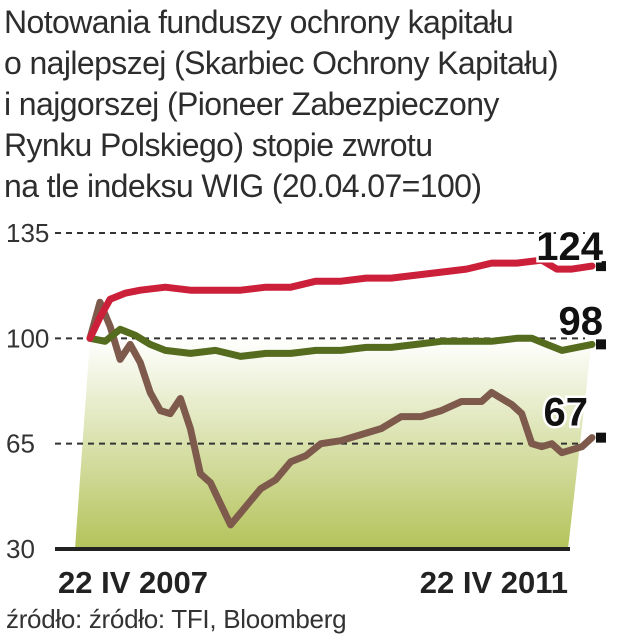 The height and width of the screenshot is (640, 623). What do you see at coordinates (27, 338) in the screenshot?
I see `y-tick-label: 100` at bounding box center [27, 338].